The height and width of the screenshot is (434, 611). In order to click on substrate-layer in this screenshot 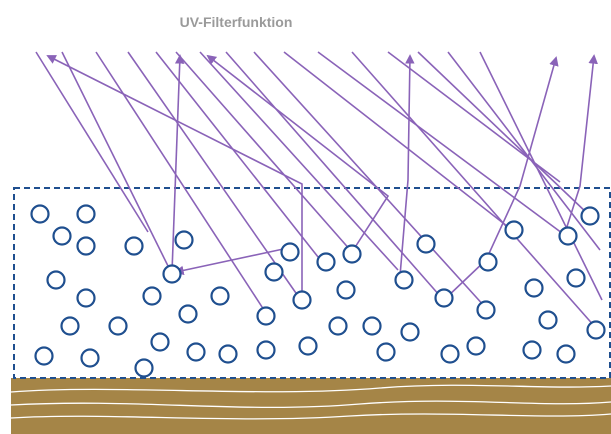, I will do `click(310, 406)`.